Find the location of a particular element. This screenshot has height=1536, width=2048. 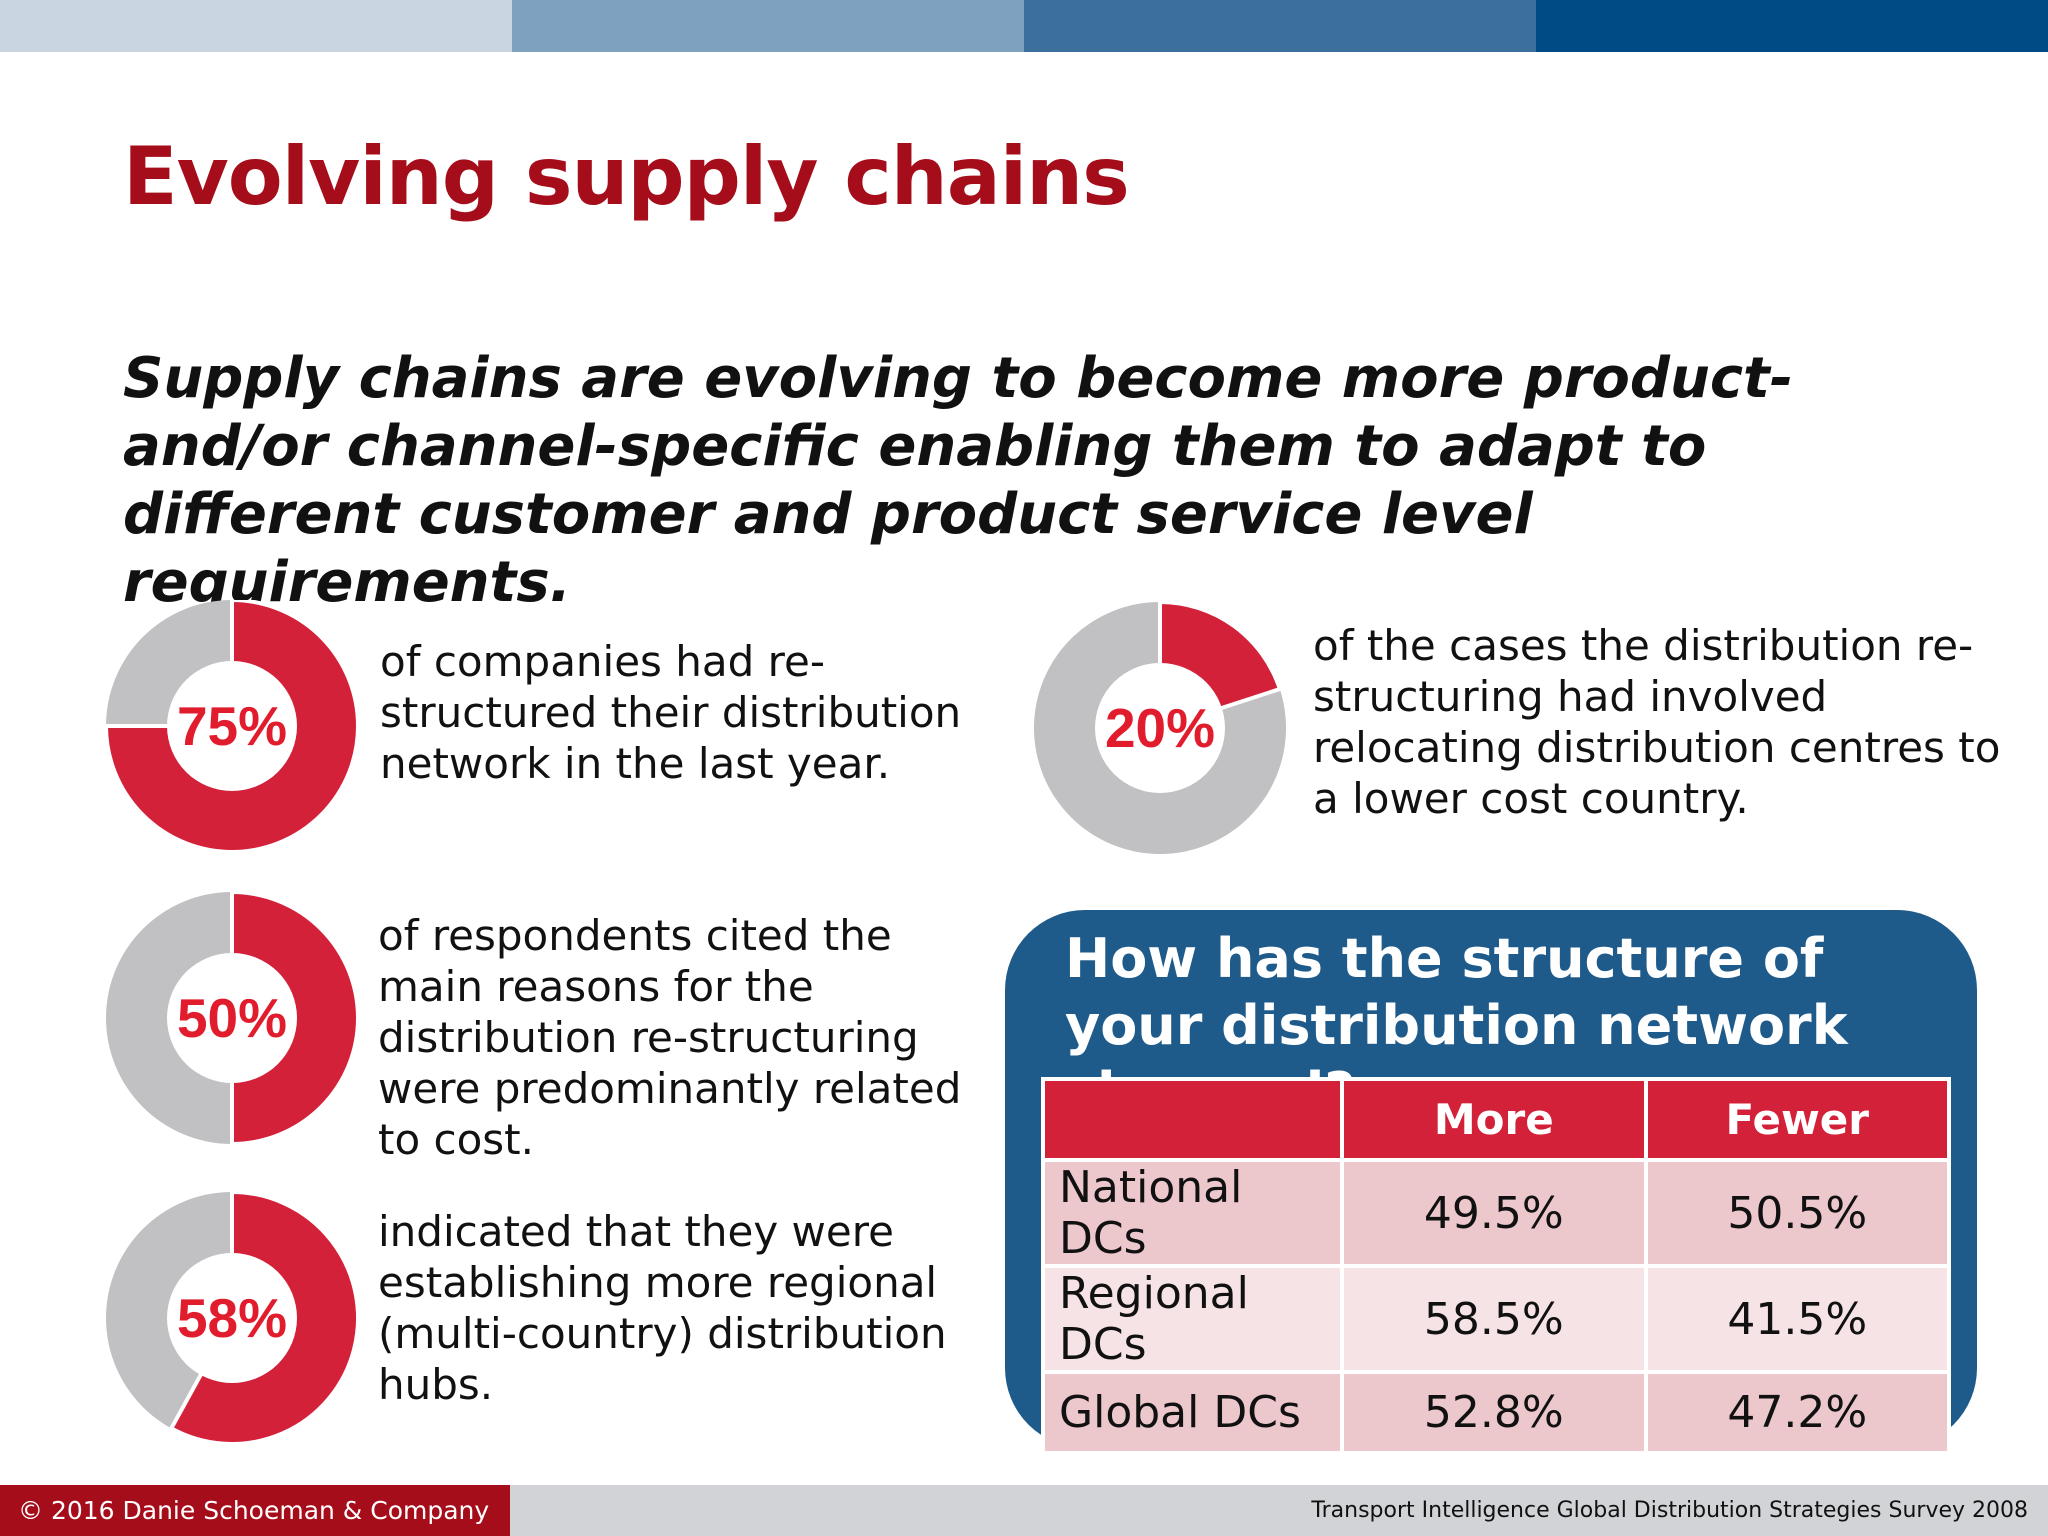

more-value: 58.5% is located at coordinates (1494, 1319).